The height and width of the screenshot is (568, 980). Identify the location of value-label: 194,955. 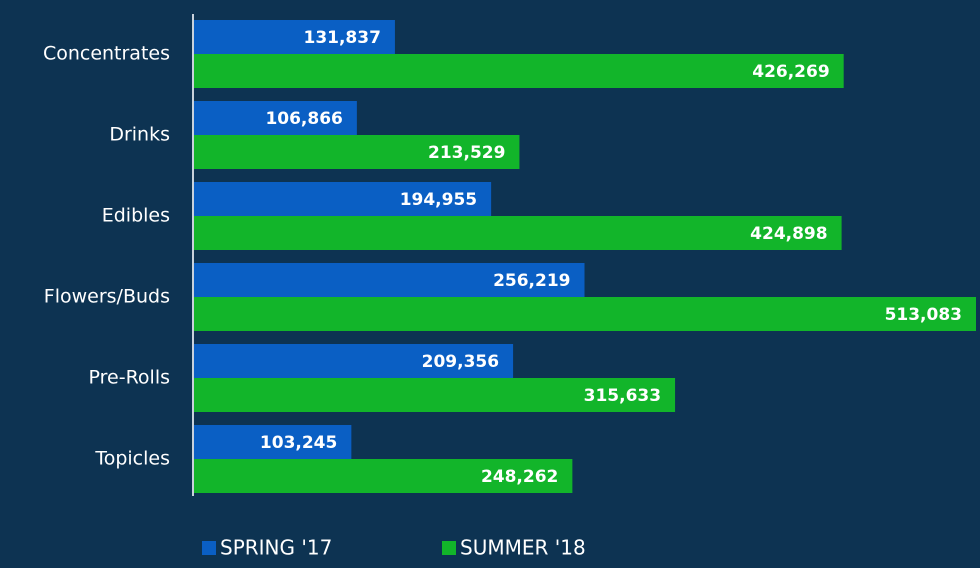
(438, 200).